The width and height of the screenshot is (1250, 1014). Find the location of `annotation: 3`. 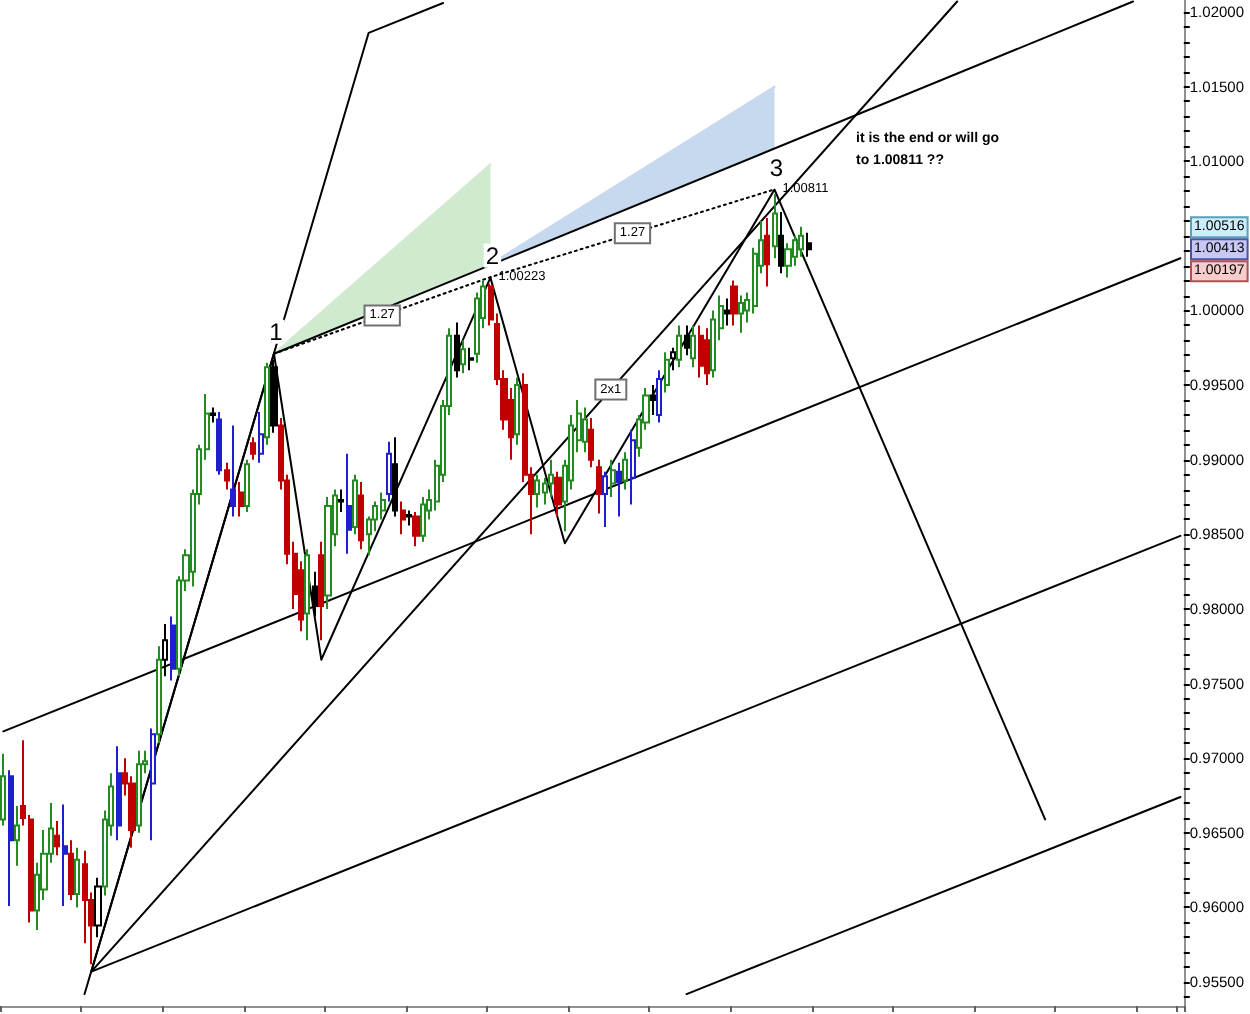

annotation: 3 is located at coordinates (776, 167).